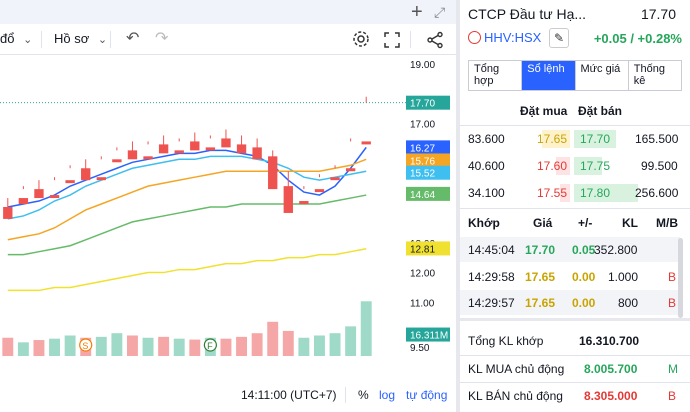  What do you see at coordinates (584, 250) in the screenshot?
I see `trade-change: 0.05` at bounding box center [584, 250].